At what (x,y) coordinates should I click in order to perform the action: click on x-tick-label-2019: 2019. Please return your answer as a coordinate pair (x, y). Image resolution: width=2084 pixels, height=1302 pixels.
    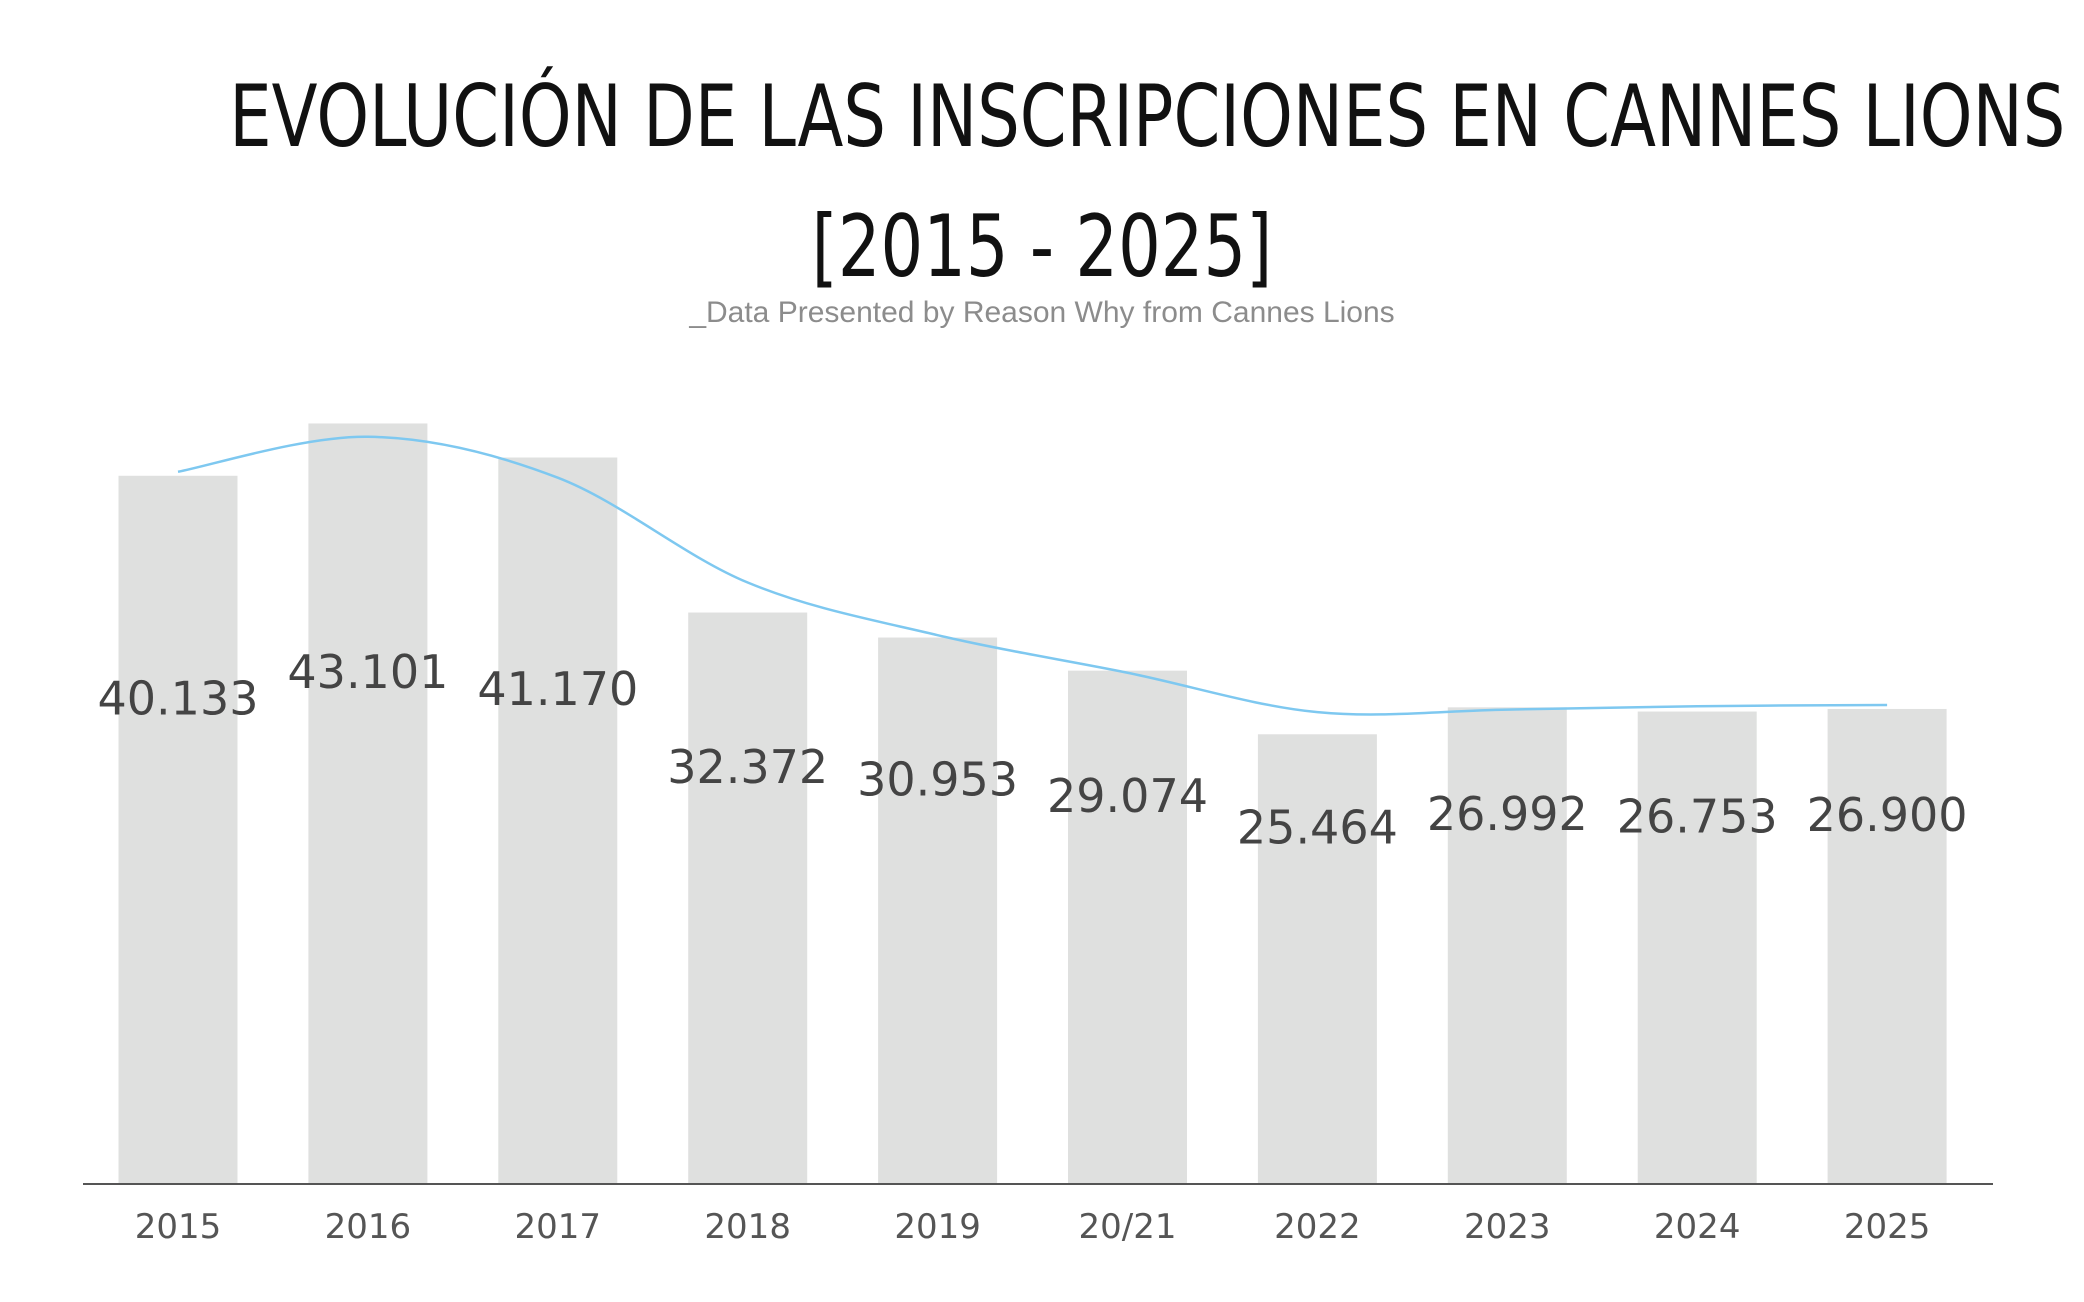
    Looking at the image, I should click on (937, 1227).